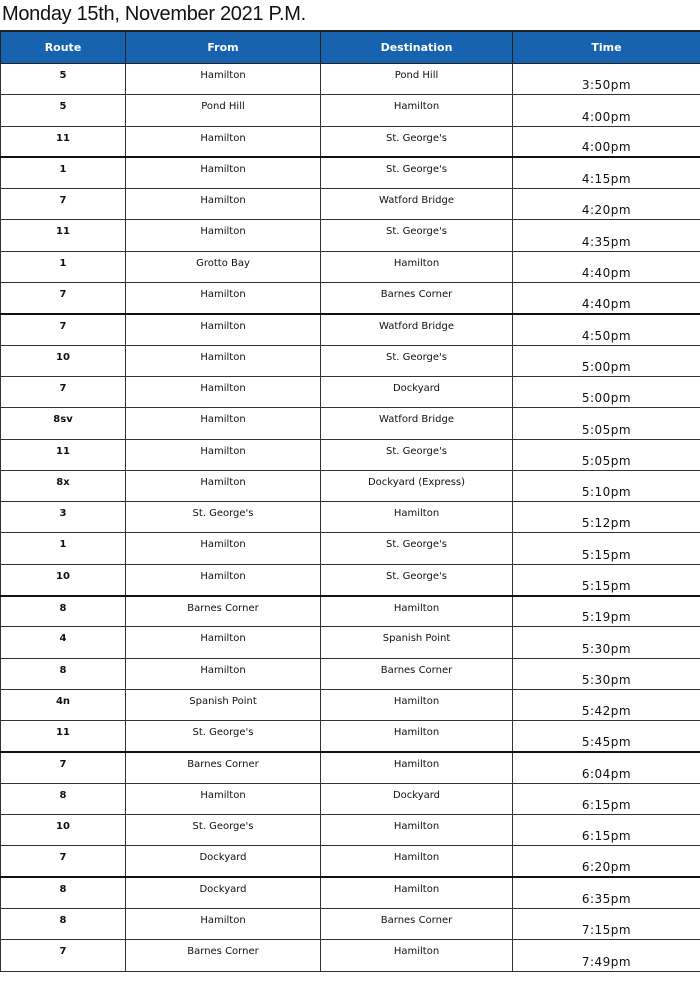 The height and width of the screenshot is (995, 700). What do you see at coordinates (606, 173) in the screenshot?
I see `time-cell: 4:15pm` at bounding box center [606, 173].